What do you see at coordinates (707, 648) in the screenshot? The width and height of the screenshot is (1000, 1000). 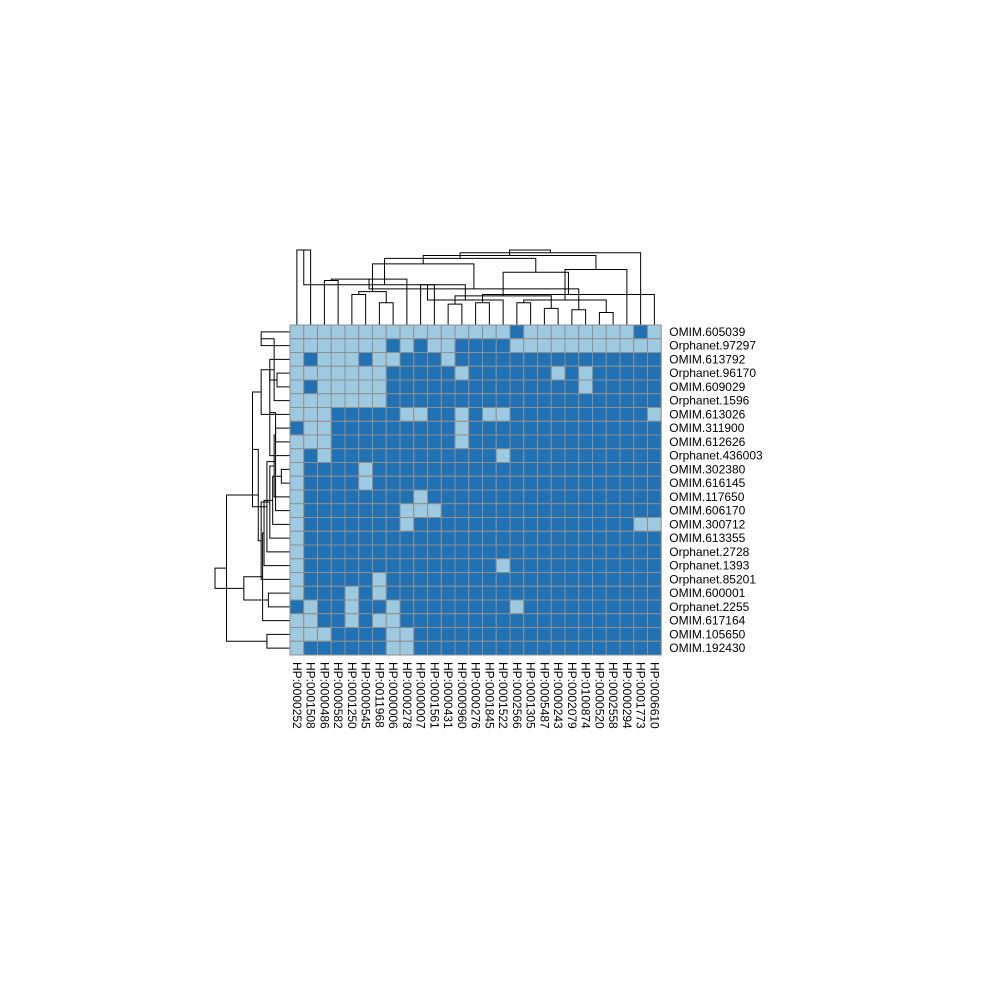 I see `row-label: OMIM.192430` at bounding box center [707, 648].